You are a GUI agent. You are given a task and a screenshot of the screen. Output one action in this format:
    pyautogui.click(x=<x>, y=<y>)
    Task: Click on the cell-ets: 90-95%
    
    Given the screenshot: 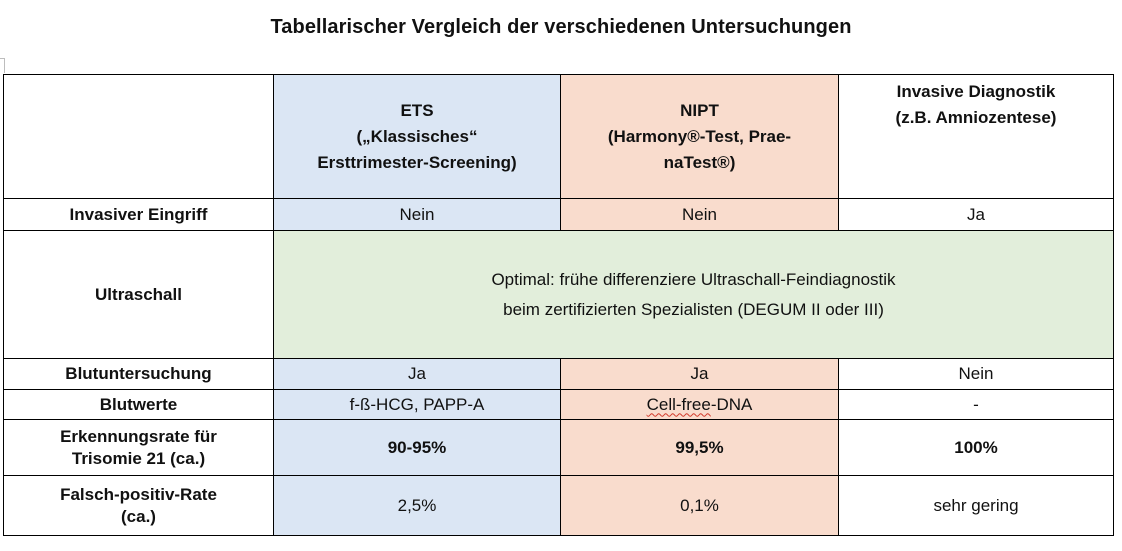 What is the action you would take?
    pyautogui.click(x=417, y=447)
    